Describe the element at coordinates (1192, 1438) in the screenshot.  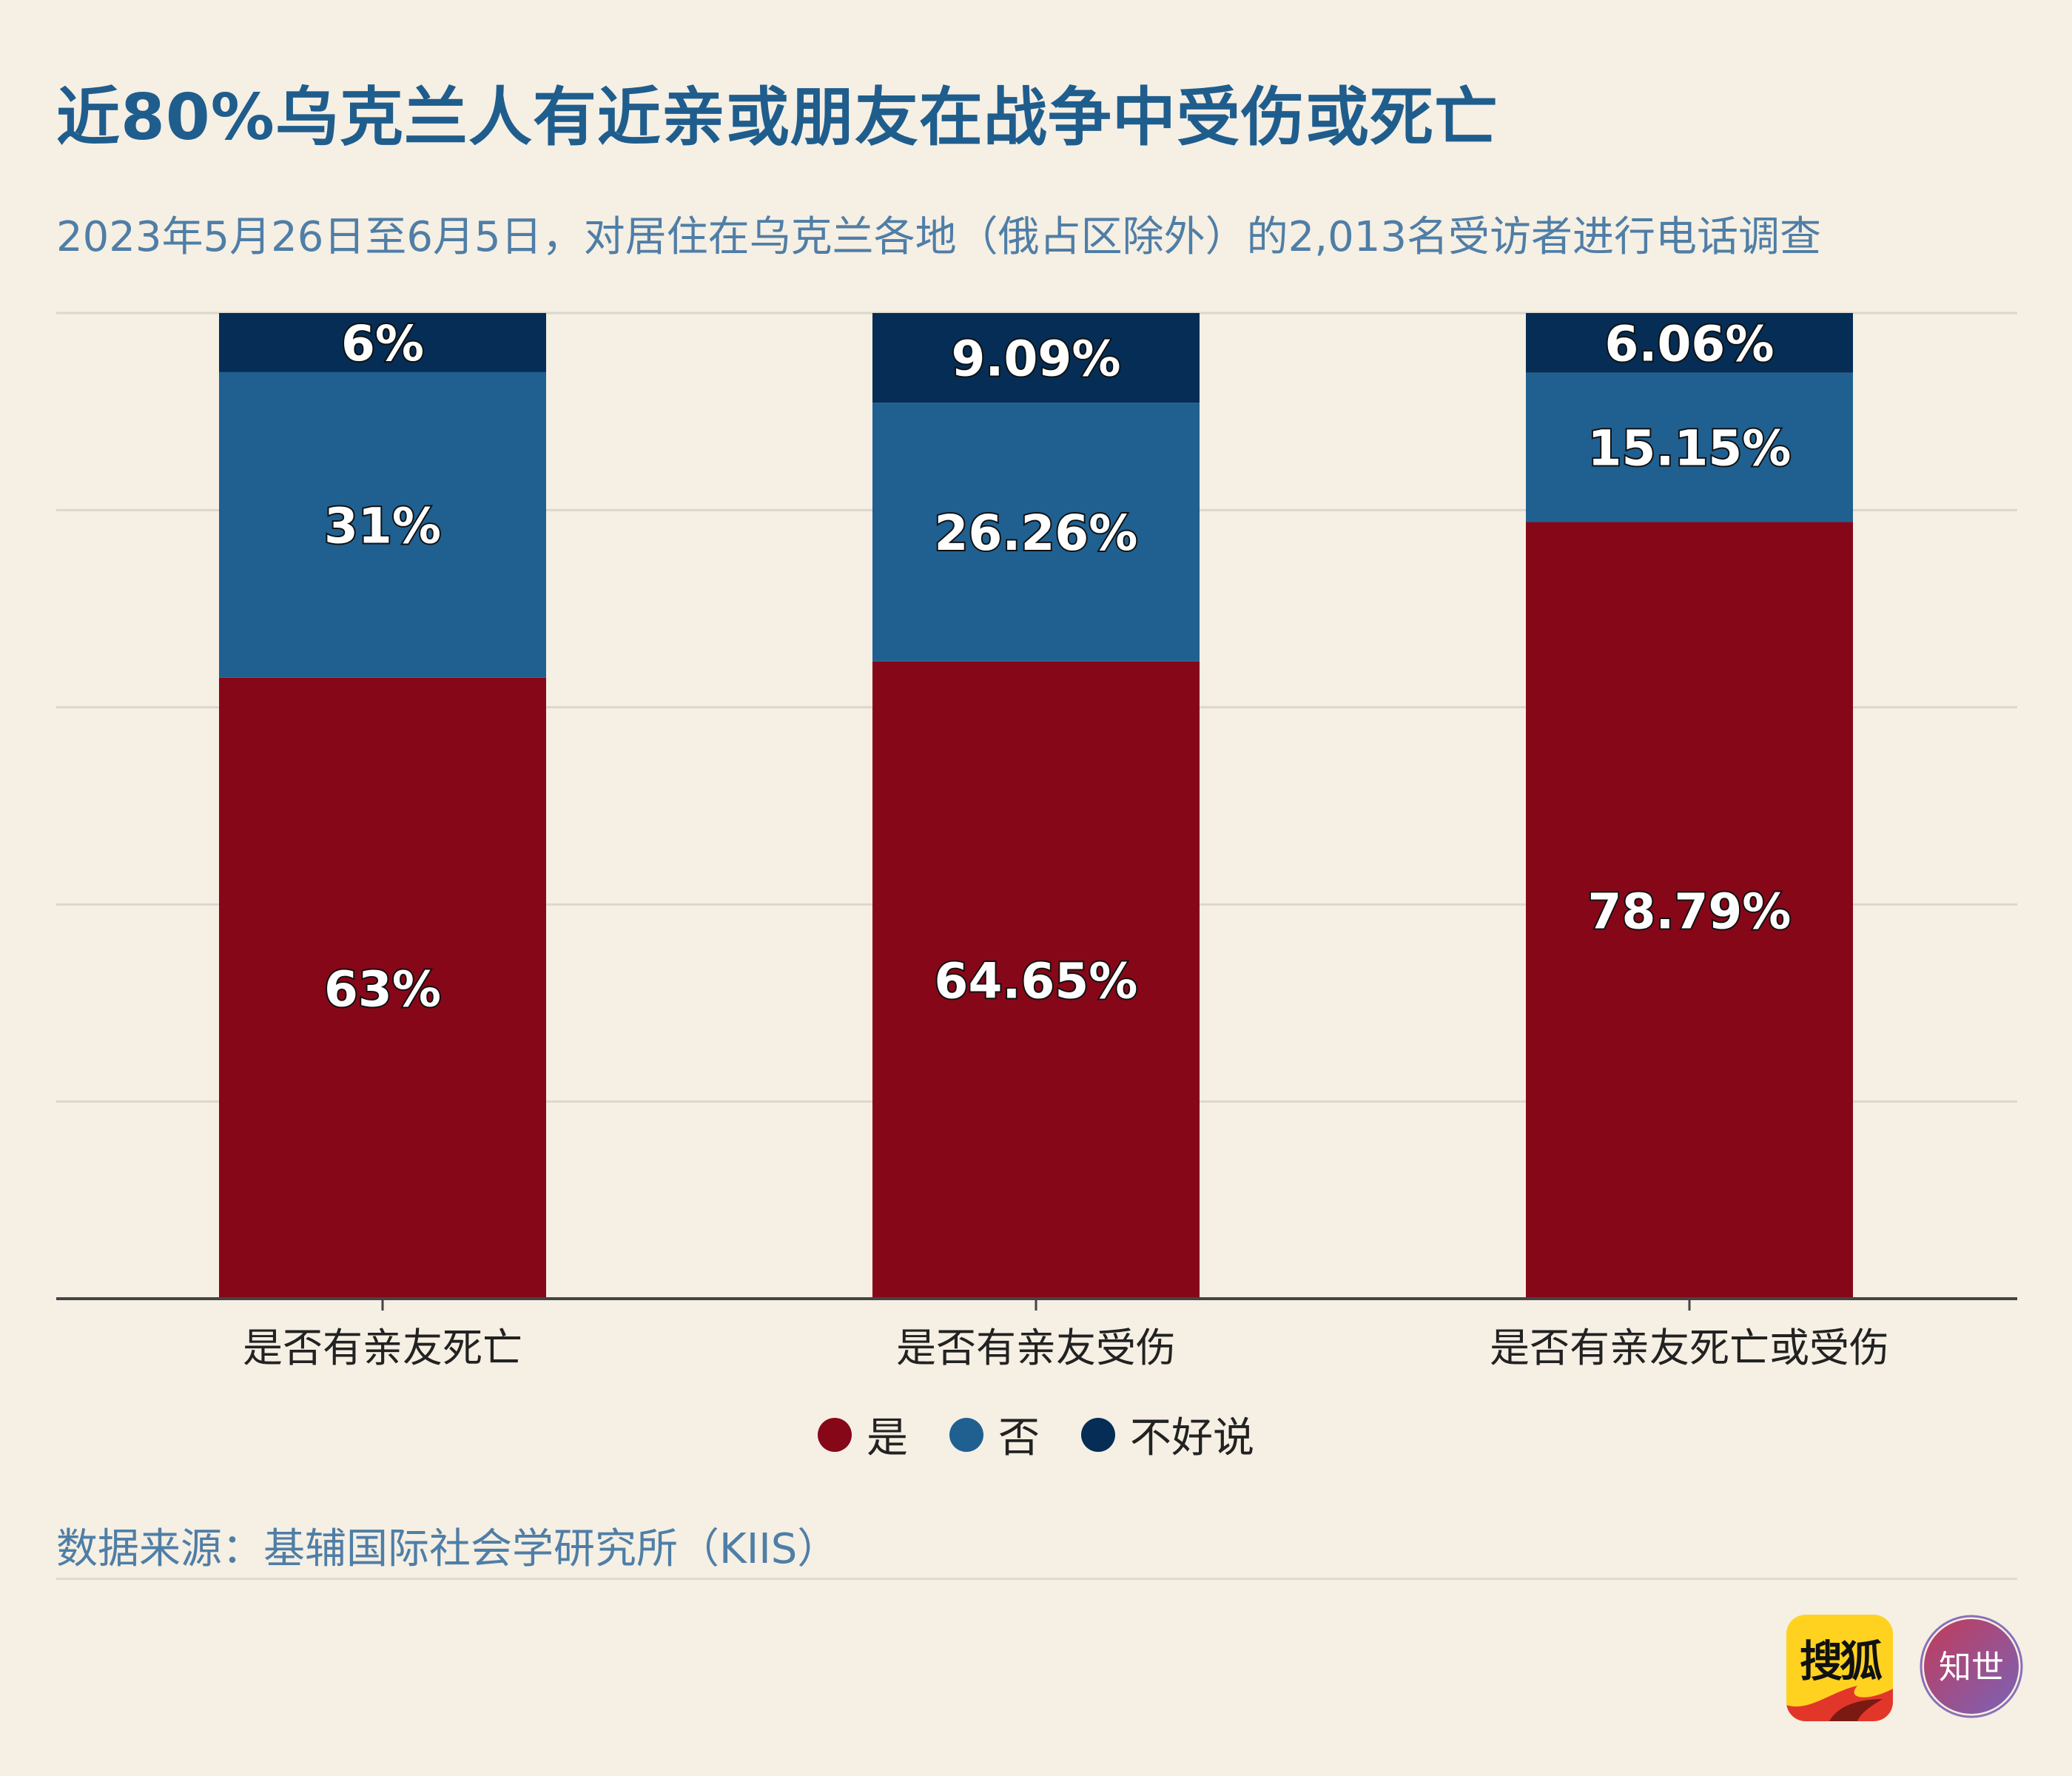
I see `legend-label: 不好说` at that location.